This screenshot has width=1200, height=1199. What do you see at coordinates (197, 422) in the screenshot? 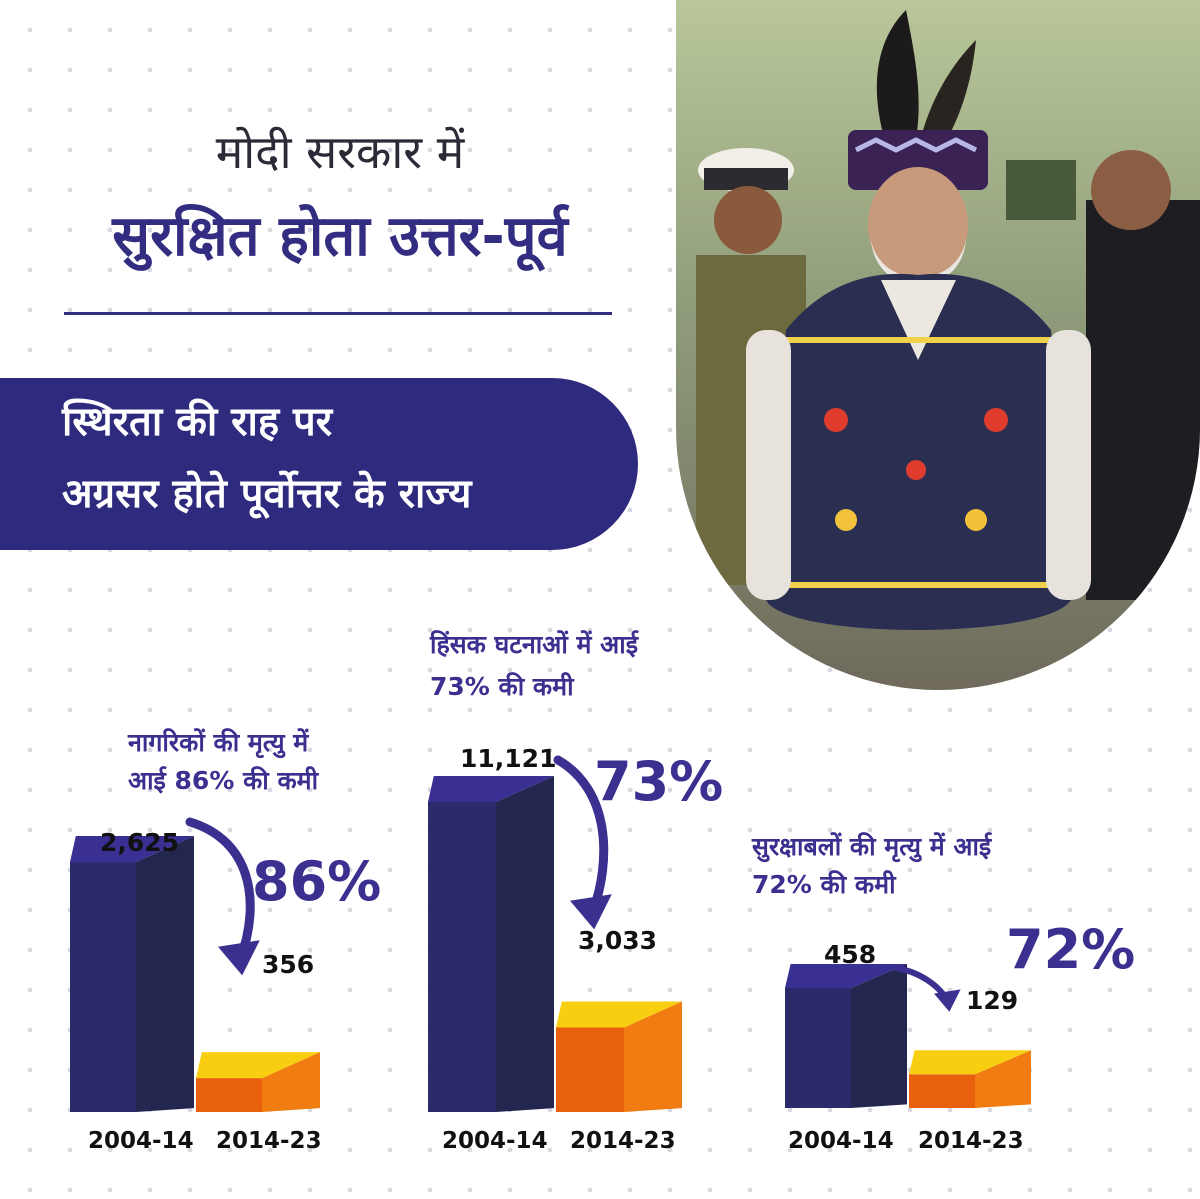
I see `banner-line-1: स्थिरता की राह पर` at bounding box center [197, 422].